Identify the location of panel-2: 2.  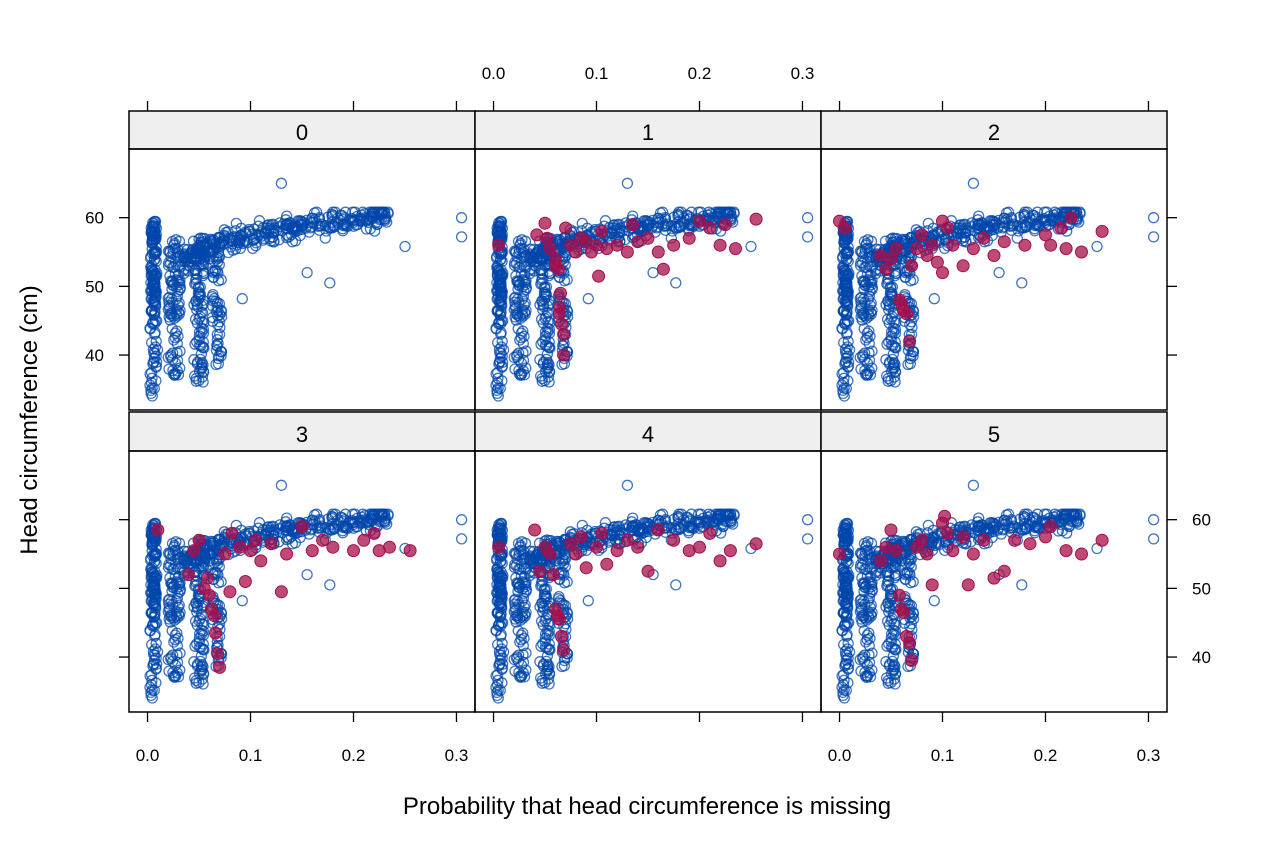
(994, 260).